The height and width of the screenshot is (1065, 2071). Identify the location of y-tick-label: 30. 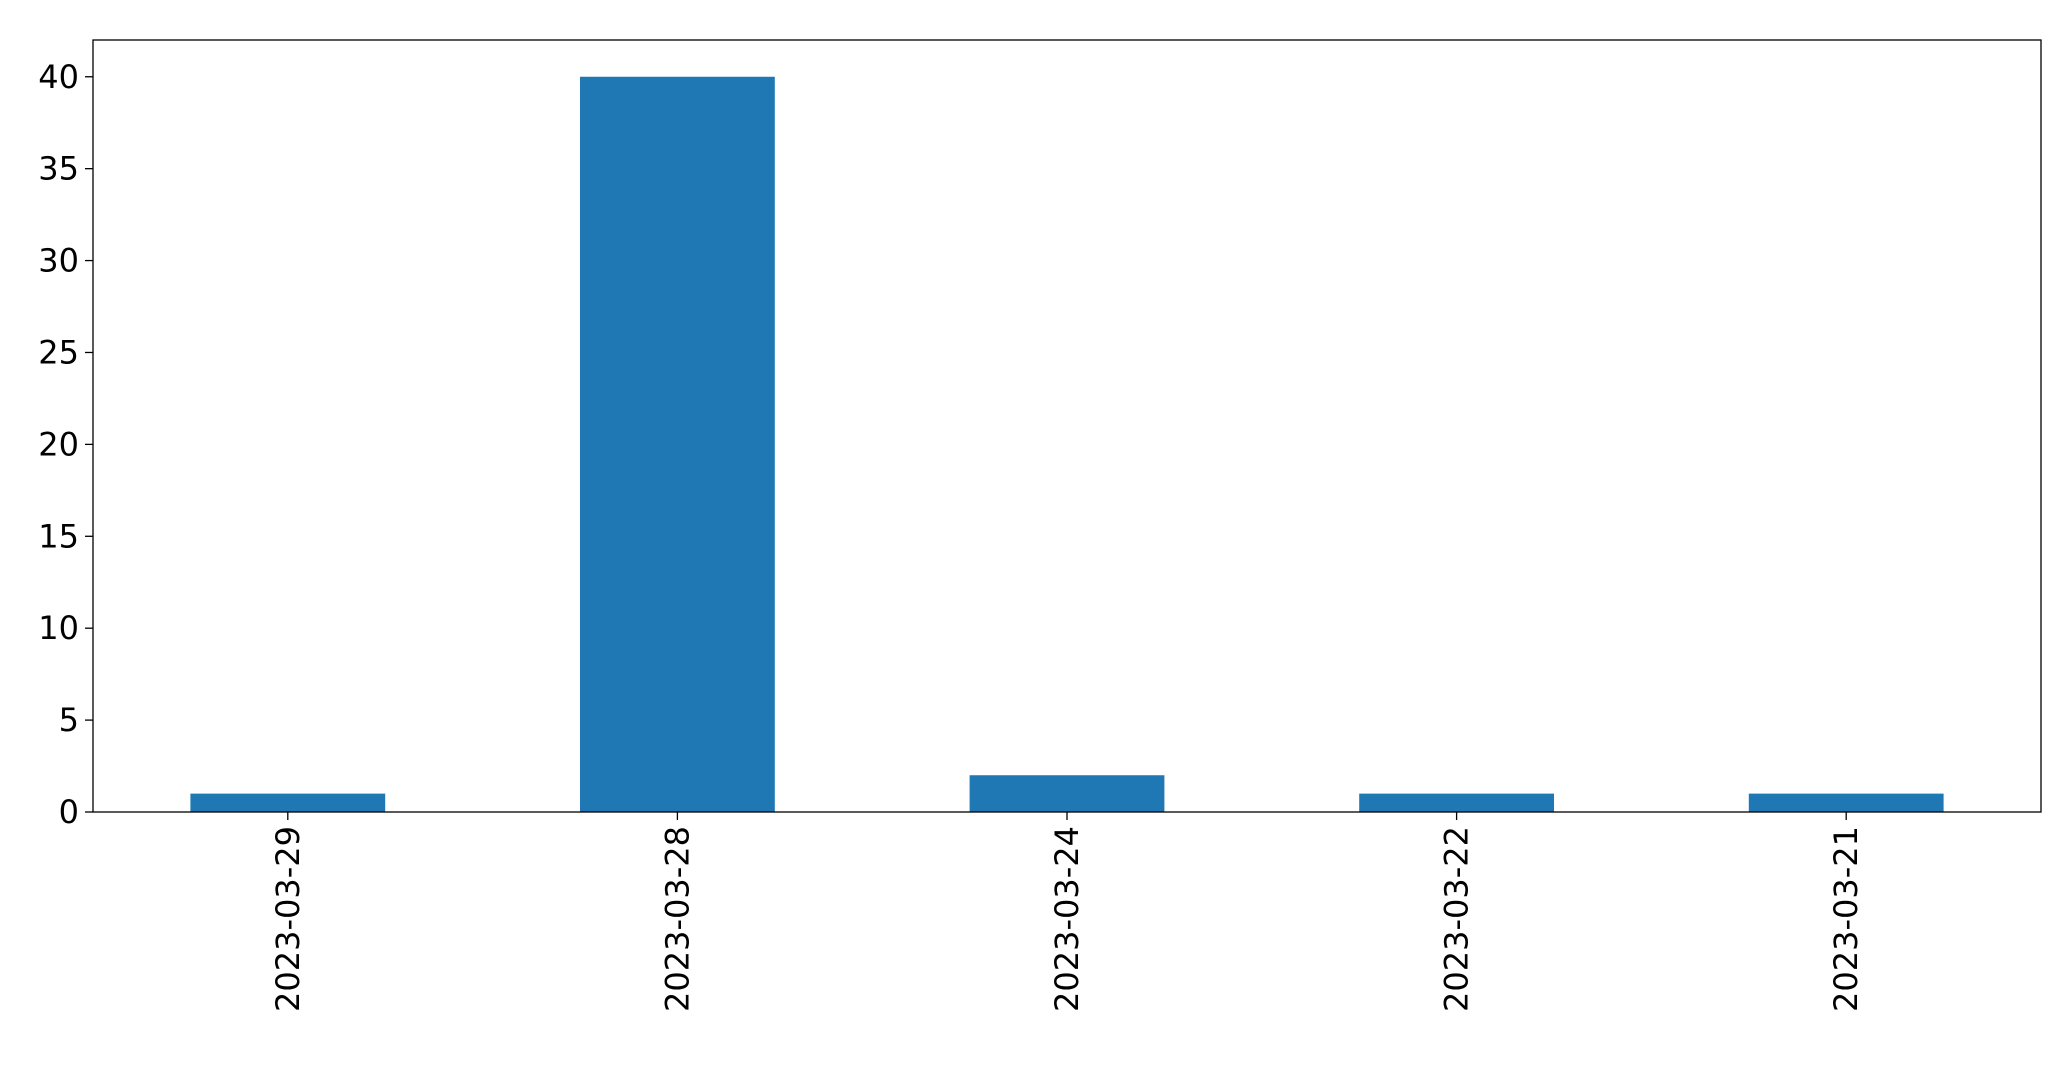
(58, 261).